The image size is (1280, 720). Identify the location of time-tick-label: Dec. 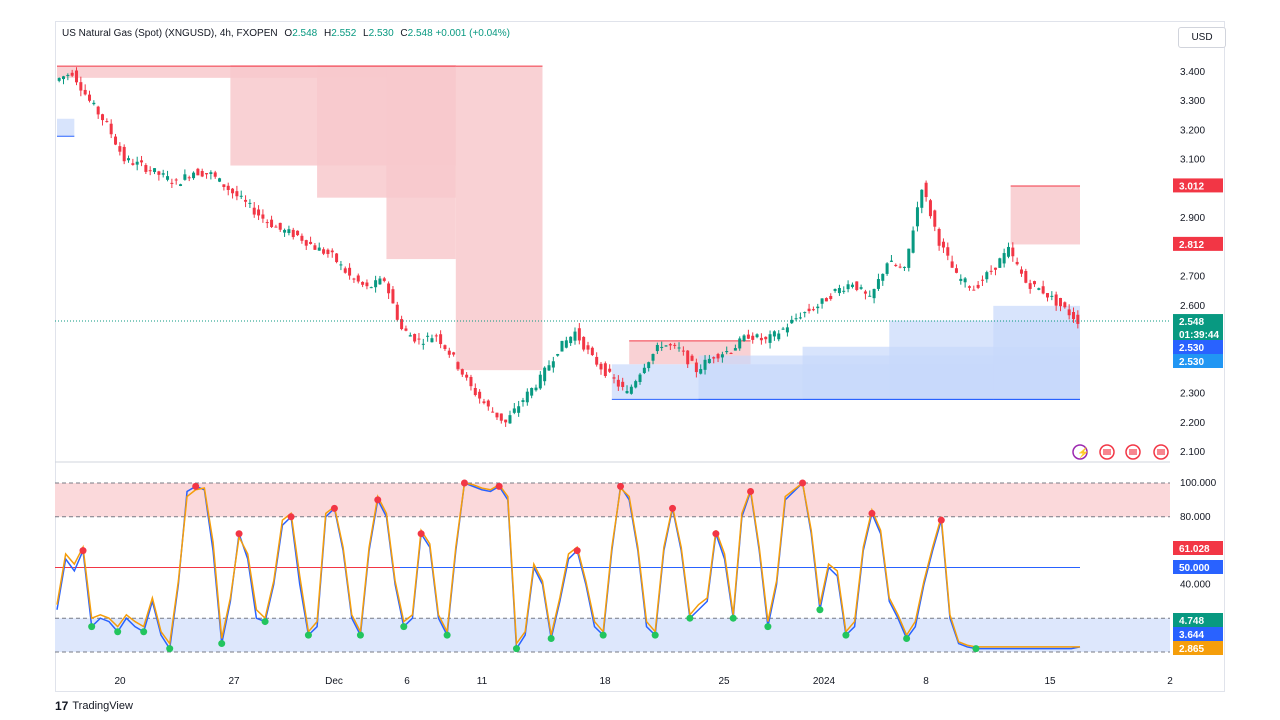
(334, 681).